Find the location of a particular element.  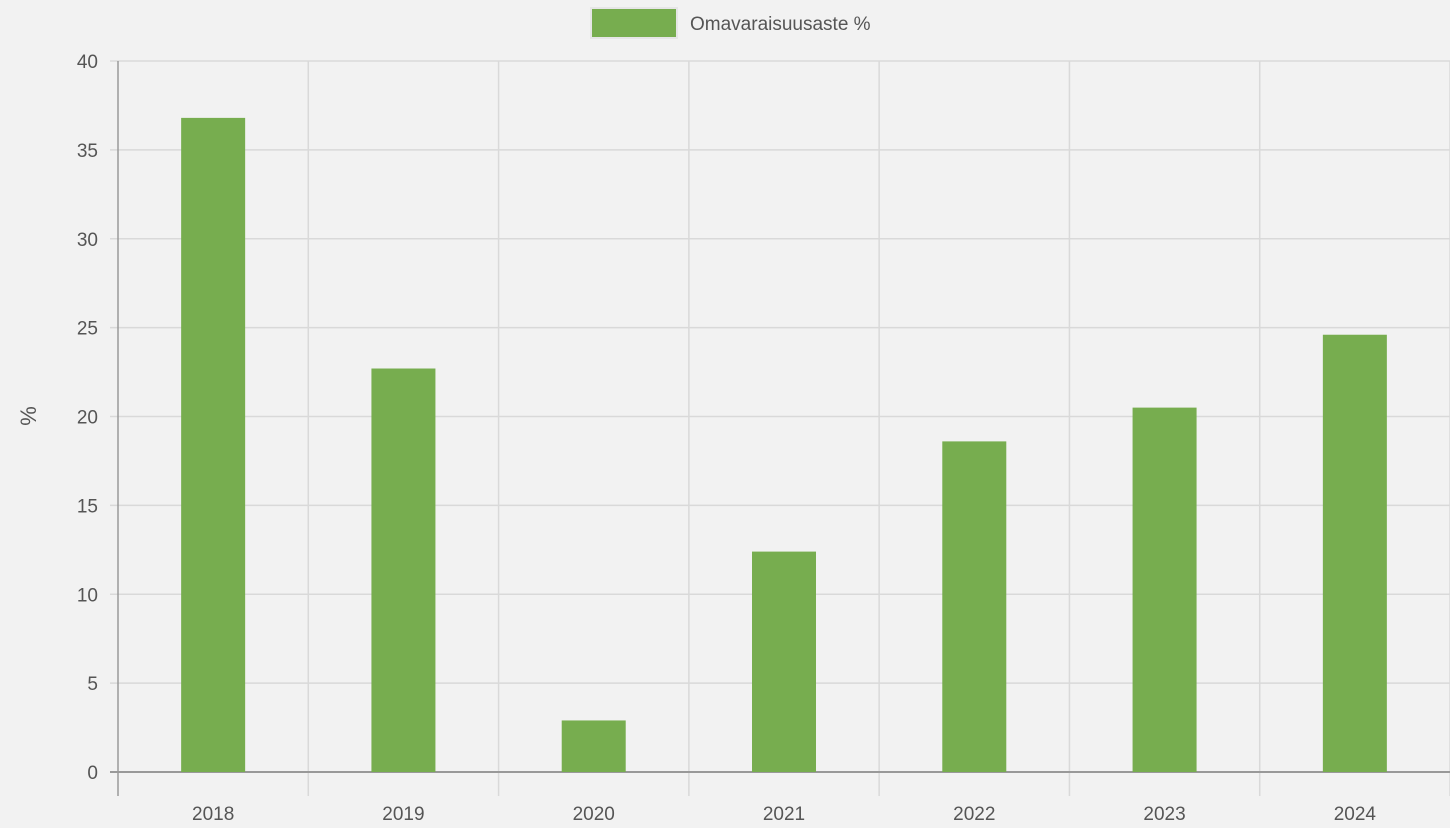

y-tick-label: 35 is located at coordinates (87, 151).